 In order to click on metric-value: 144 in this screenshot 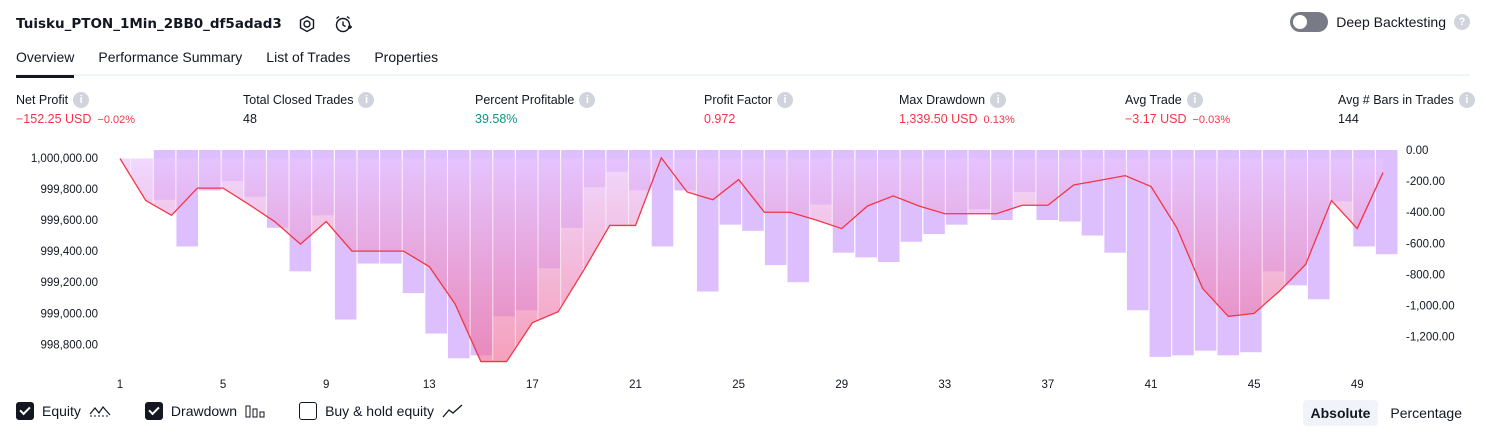, I will do `click(1348, 119)`.